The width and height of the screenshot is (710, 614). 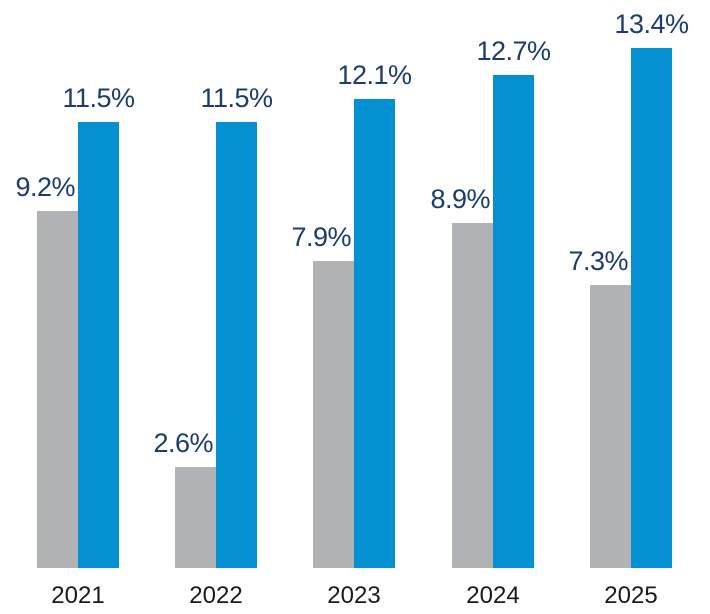 What do you see at coordinates (374, 75) in the screenshot?
I see `value-label-blue-2023: 12.1%` at bounding box center [374, 75].